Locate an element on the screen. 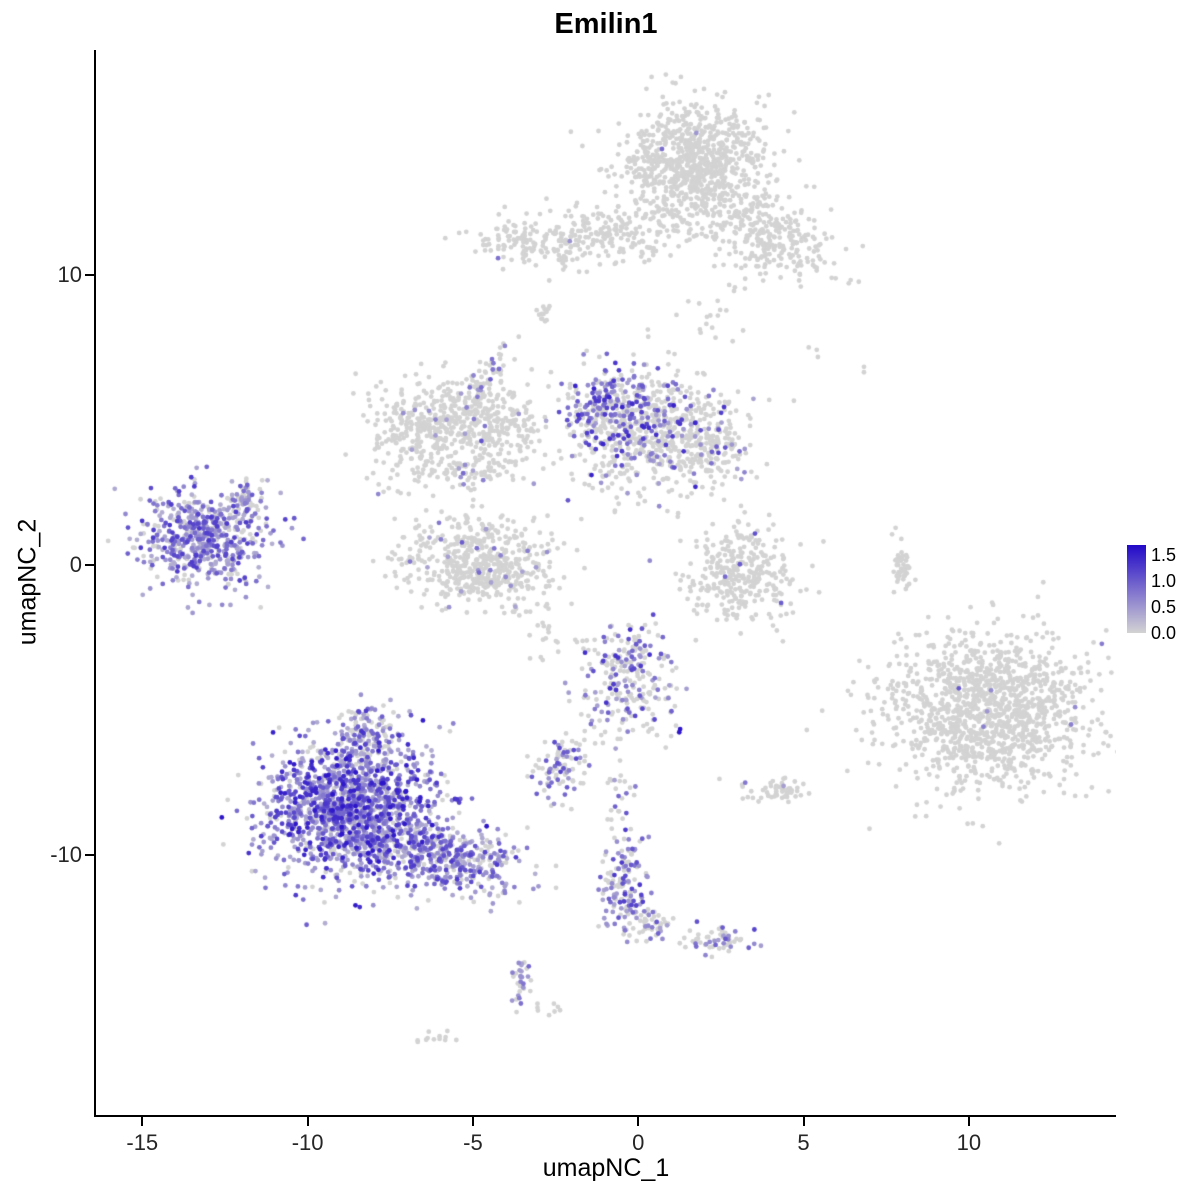 Image resolution: width=1200 pixels, height=1200 pixels. x-tick-label: -5 is located at coordinates (473, 1142).